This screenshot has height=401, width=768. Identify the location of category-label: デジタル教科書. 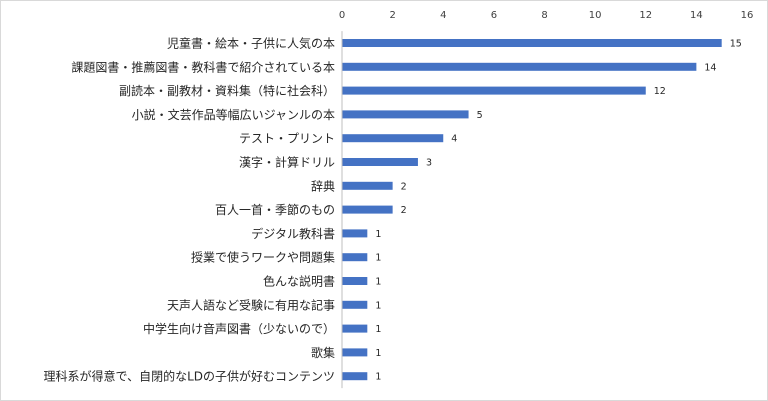
(293, 233).